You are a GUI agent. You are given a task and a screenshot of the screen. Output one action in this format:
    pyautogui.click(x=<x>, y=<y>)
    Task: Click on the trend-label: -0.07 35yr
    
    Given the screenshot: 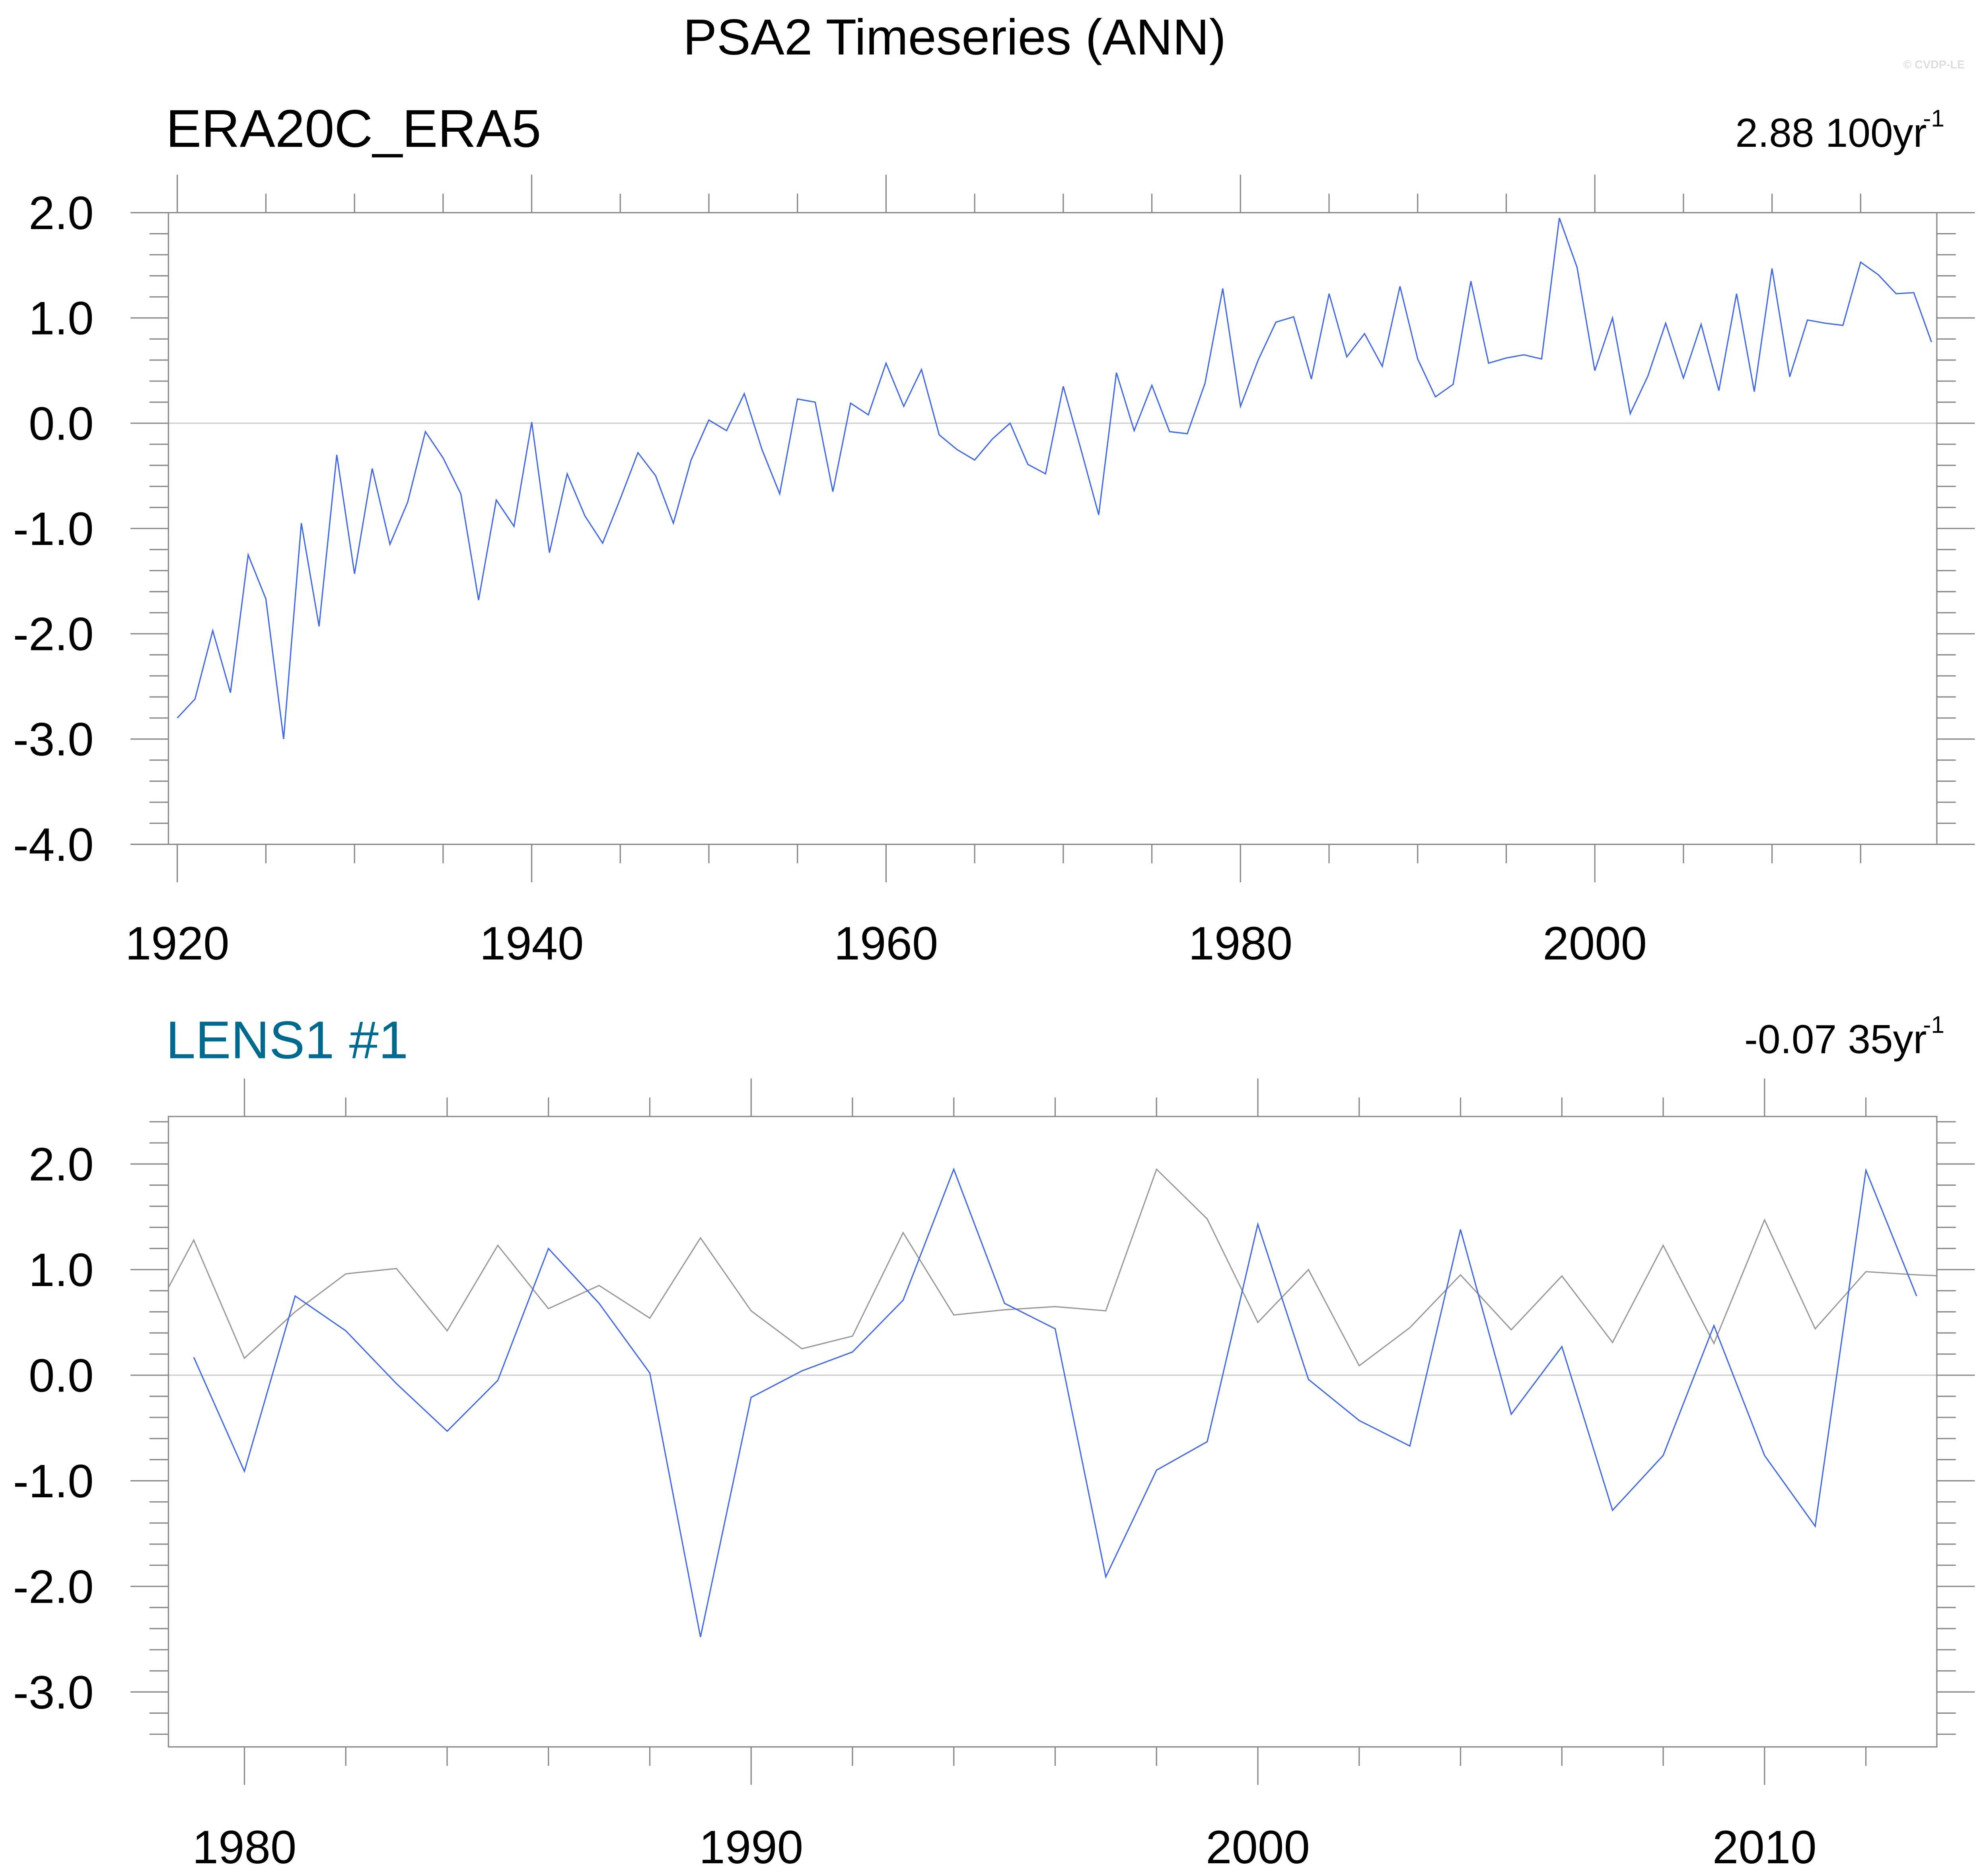 What is the action you would take?
    pyautogui.click(x=1835, y=1039)
    